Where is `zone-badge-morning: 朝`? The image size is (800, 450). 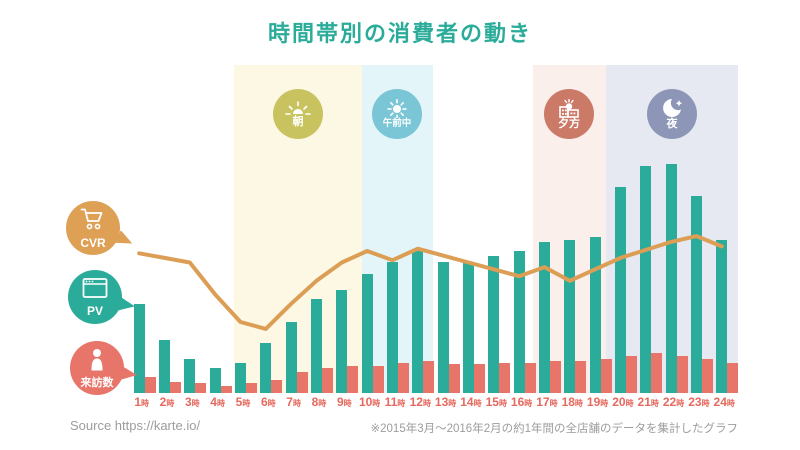 zone-badge-morning: 朝 is located at coordinates (298, 114).